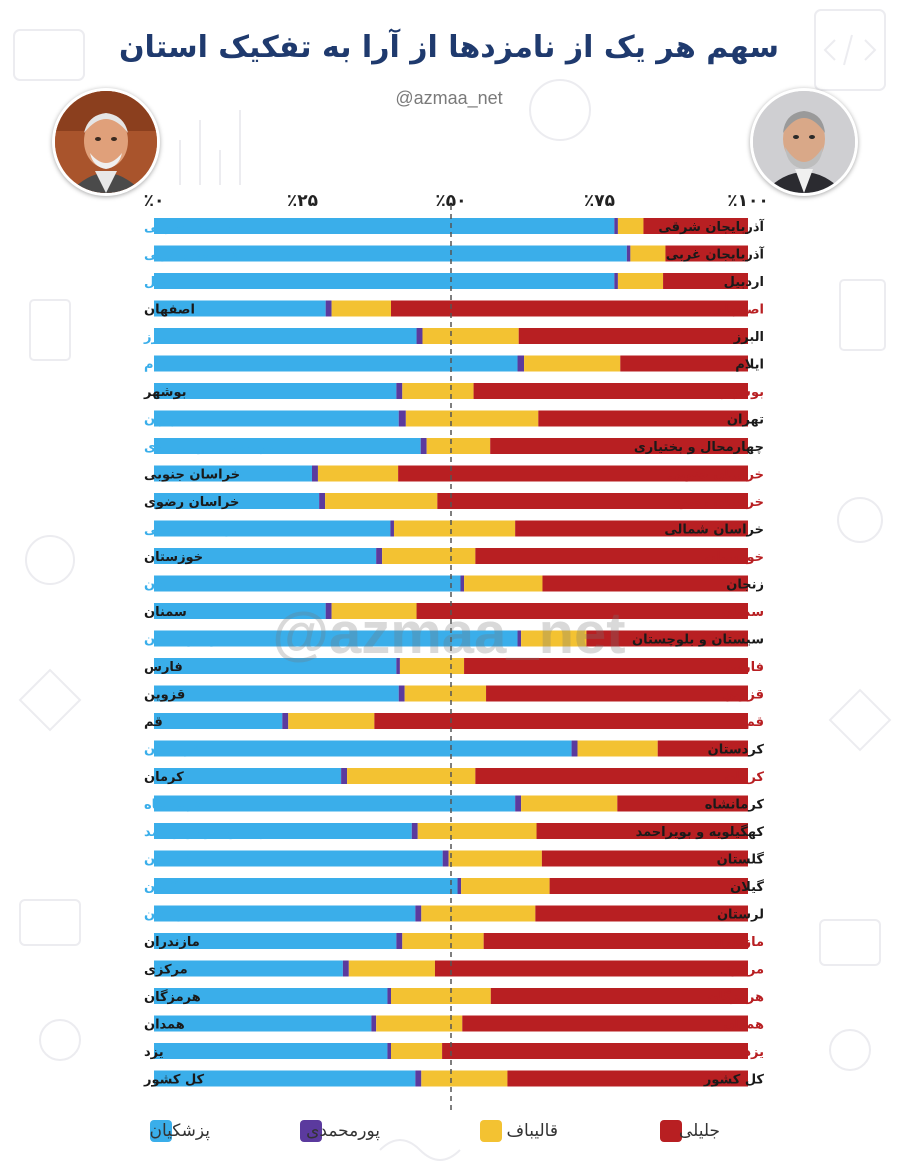  Describe the element at coordinates (208, 832) in the screenshot. I see `province-label-left: کهگیلویه و بویراحمد` at that location.